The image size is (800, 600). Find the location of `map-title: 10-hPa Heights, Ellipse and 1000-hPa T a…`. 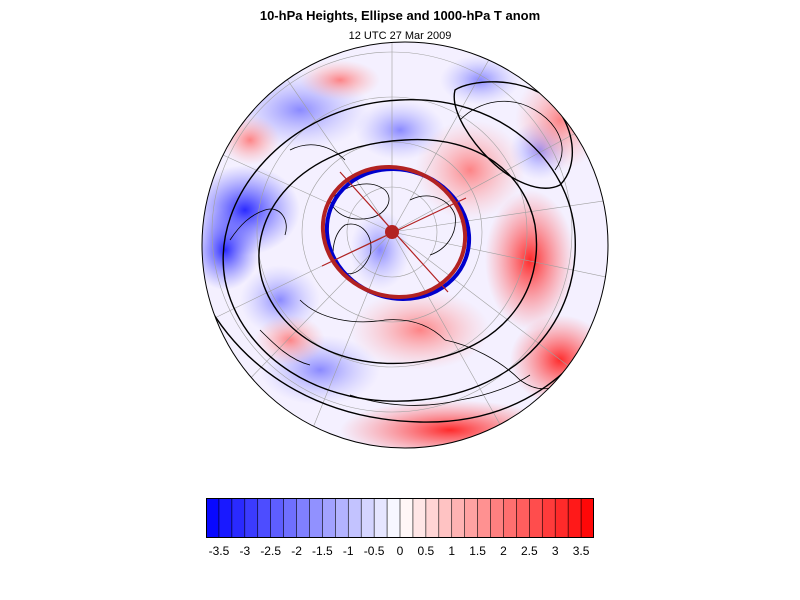

map-title: 10-hPa Heights, Ellipse and 1000-hPa T a… is located at coordinates (400, 15).